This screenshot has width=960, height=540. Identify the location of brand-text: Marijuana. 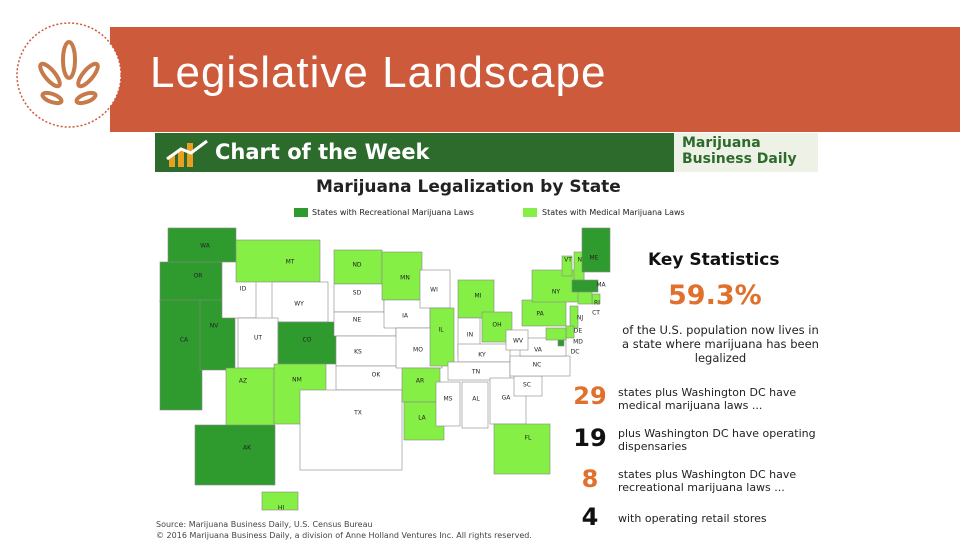
(721, 143).